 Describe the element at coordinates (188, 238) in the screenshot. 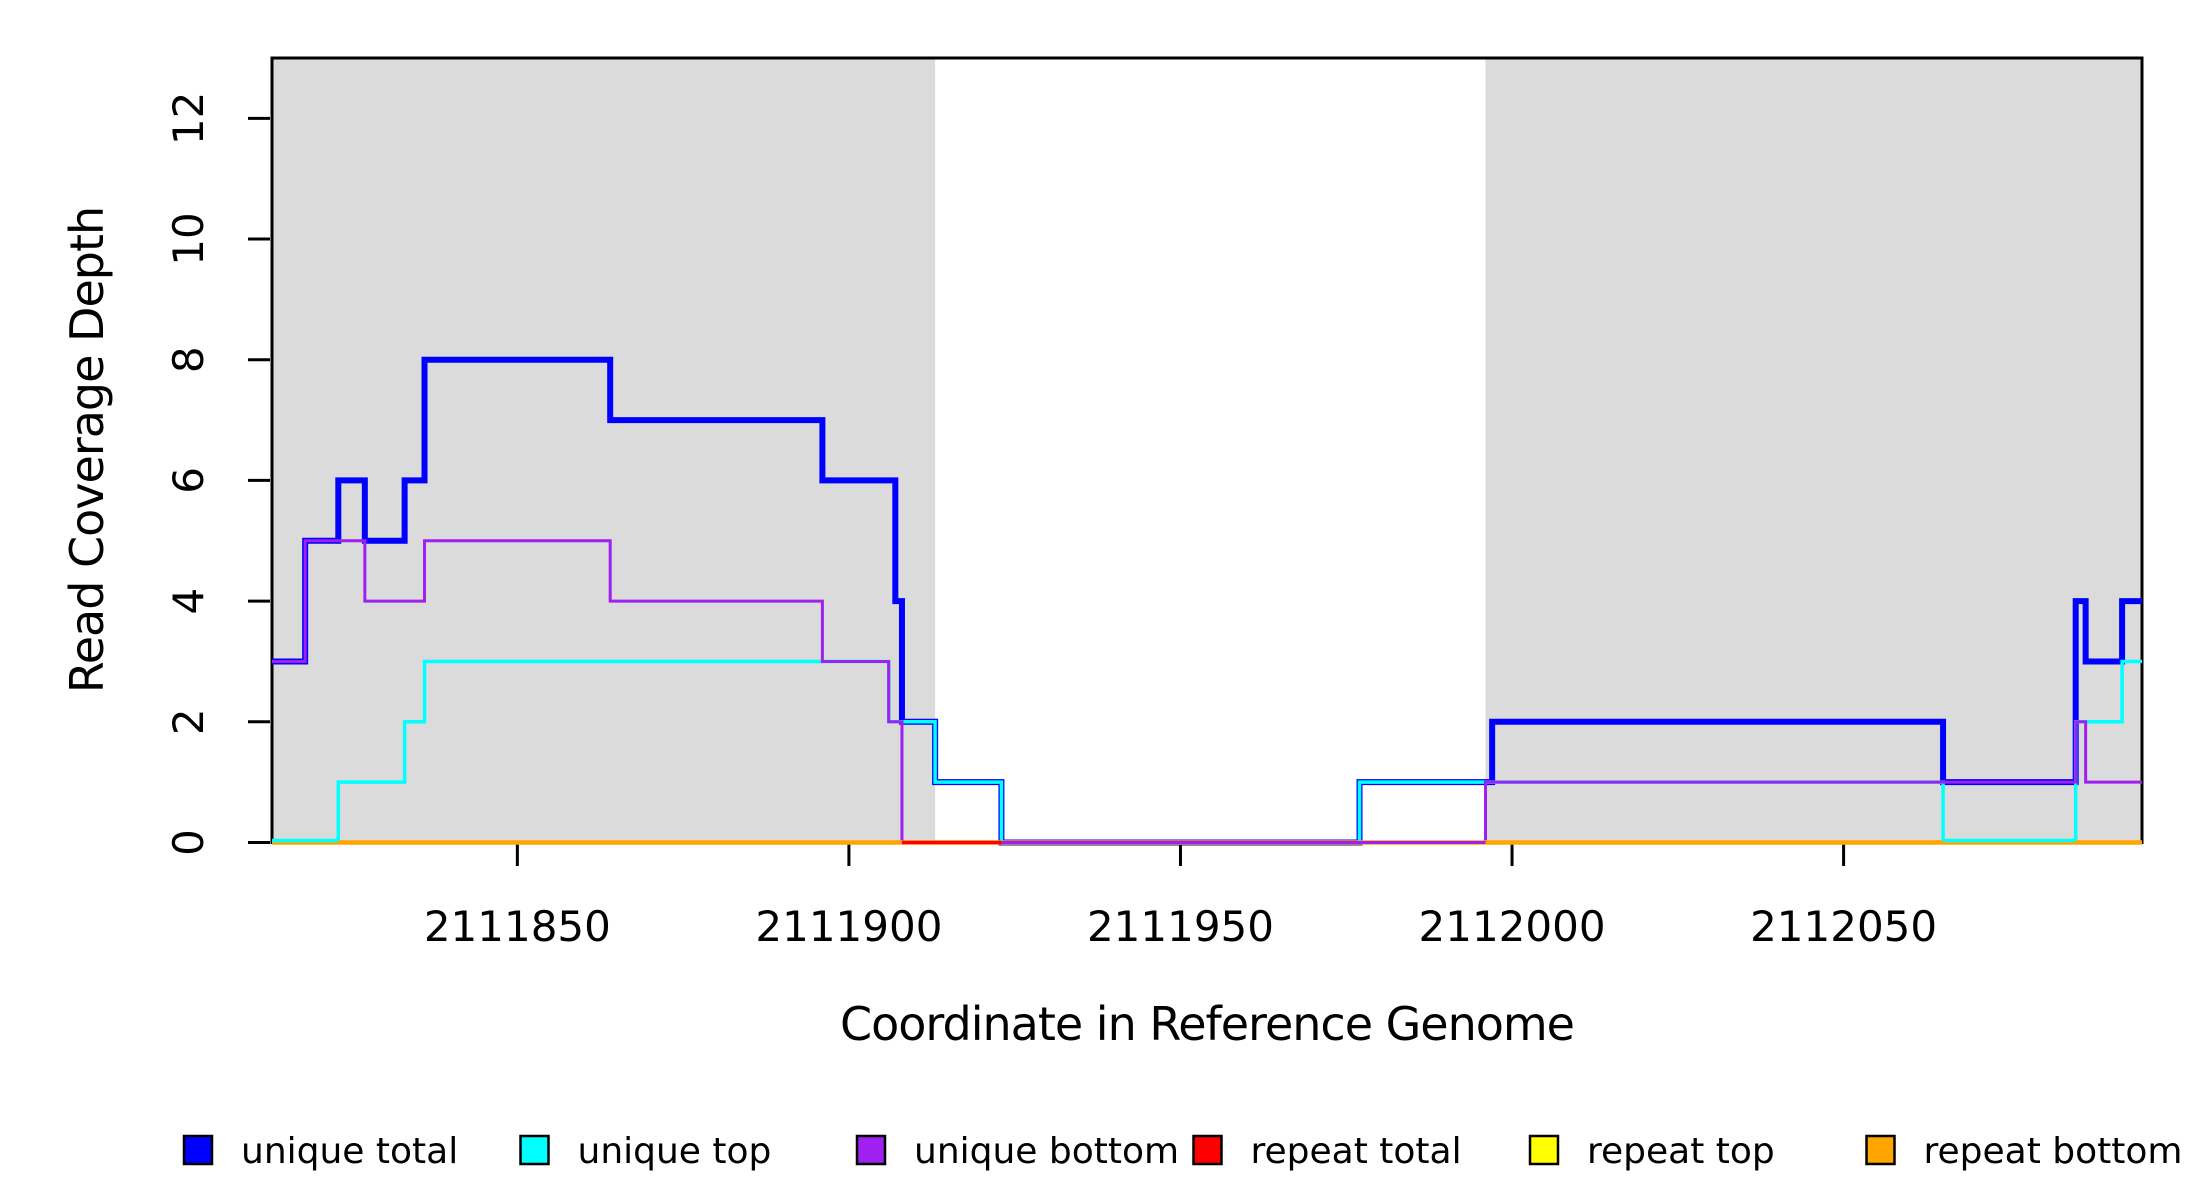

I see `y-tick-label: 10` at that location.